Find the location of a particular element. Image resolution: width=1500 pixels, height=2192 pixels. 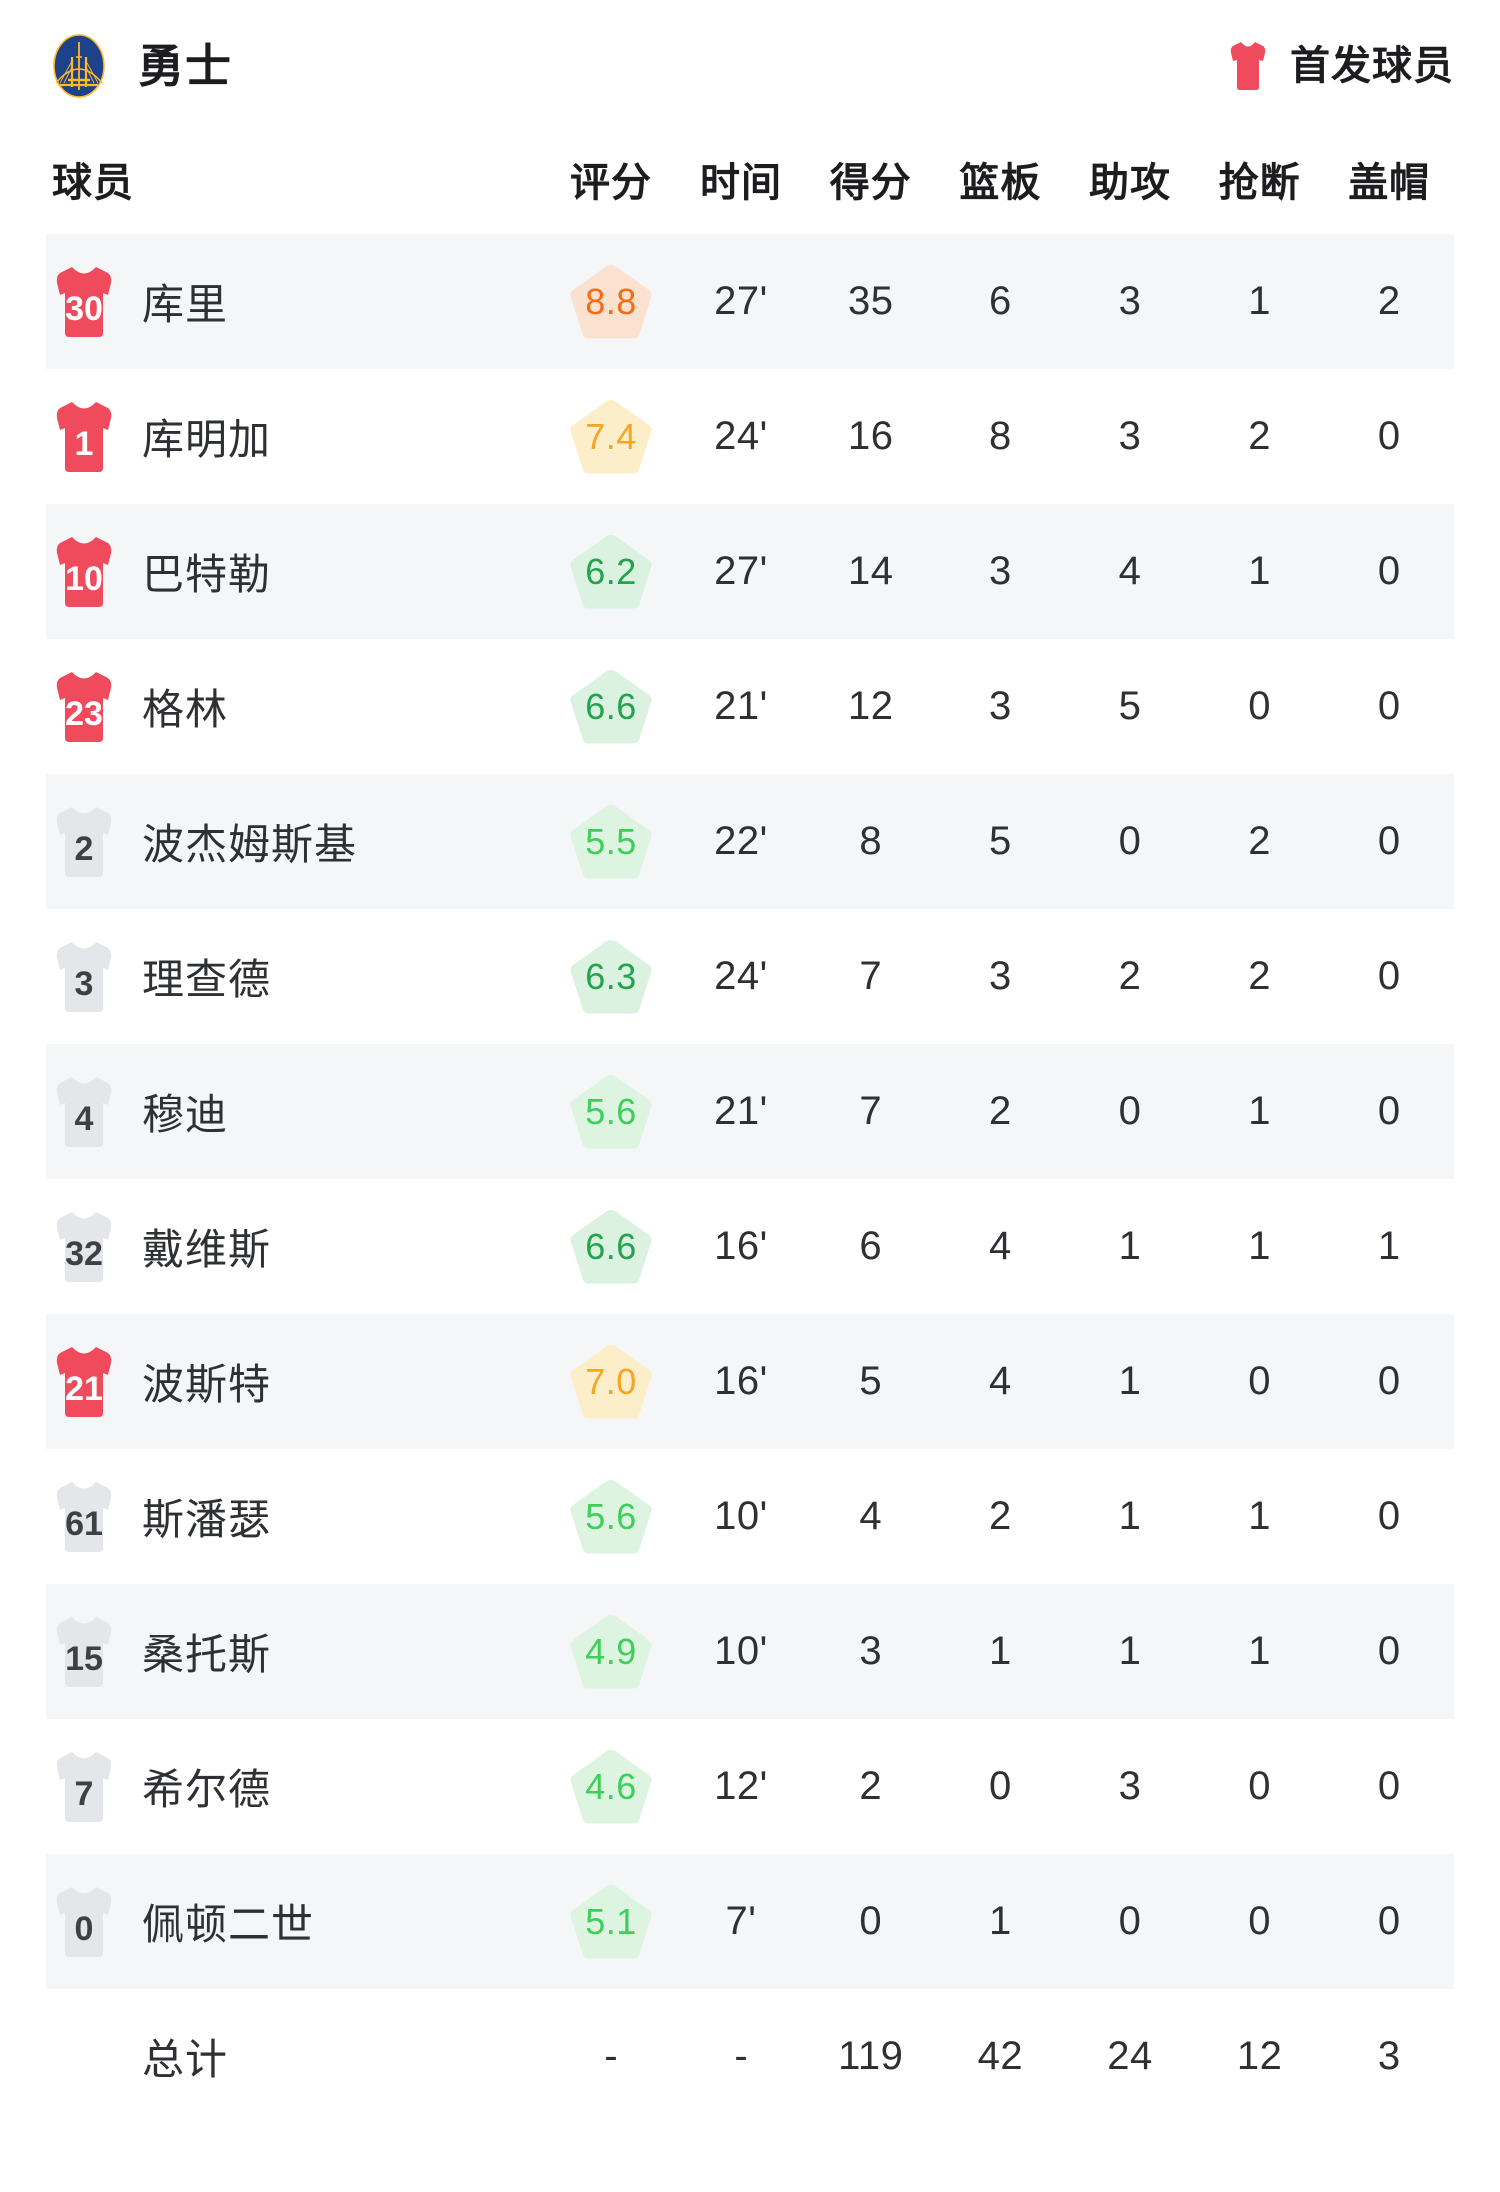

time-cell: 10' is located at coordinates (741, 1516).